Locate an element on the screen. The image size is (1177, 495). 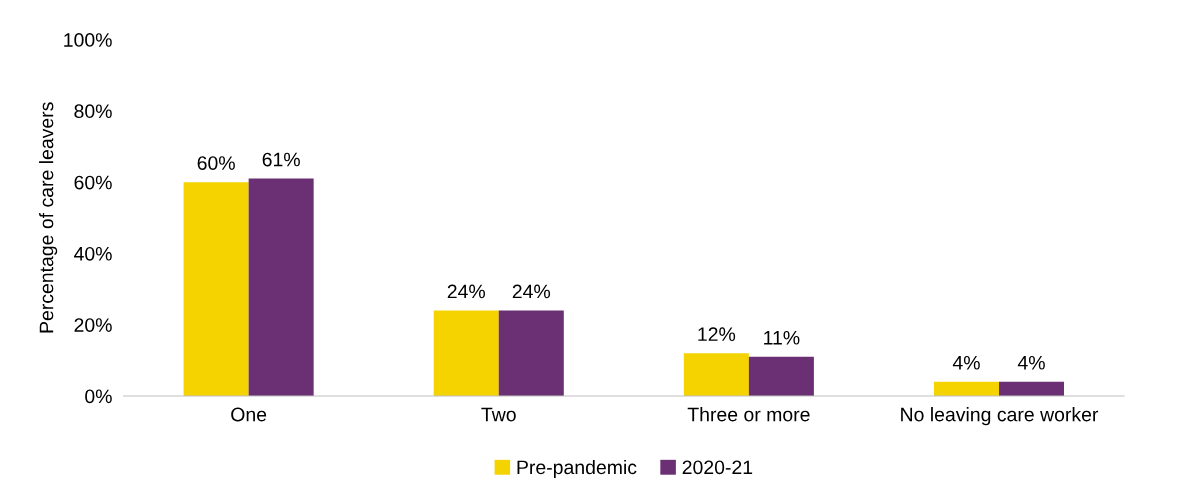
y-tick-label: 100% is located at coordinates (88, 40).